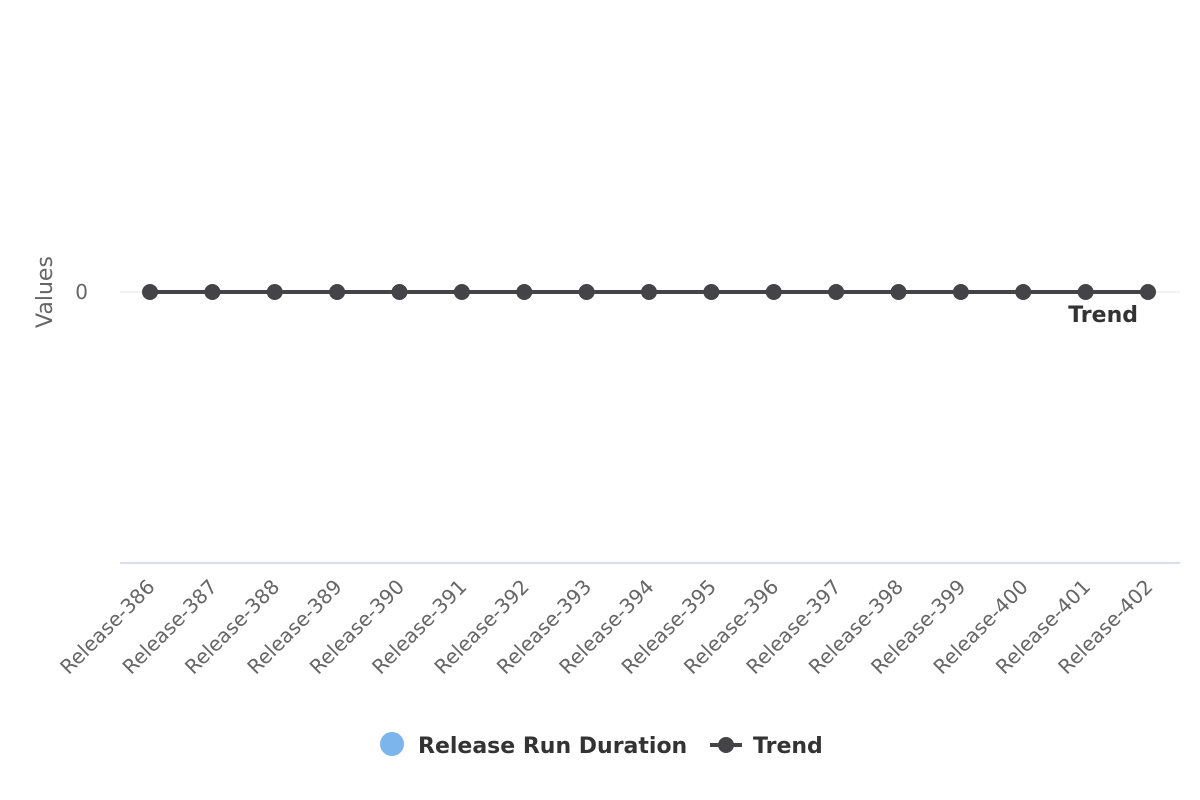 The width and height of the screenshot is (1200, 800). What do you see at coordinates (726, 745) in the screenshot?
I see `legend-swatch-trend-marker` at bounding box center [726, 745].